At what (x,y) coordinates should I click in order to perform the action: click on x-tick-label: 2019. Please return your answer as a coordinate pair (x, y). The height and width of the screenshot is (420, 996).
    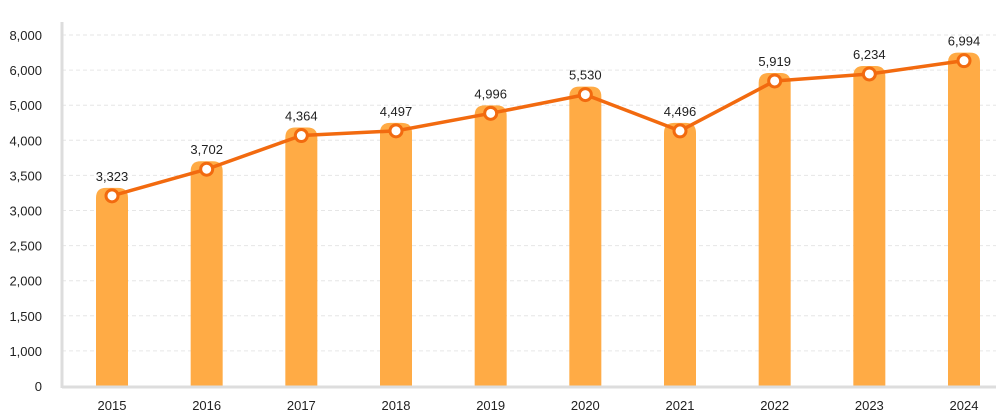
    Looking at the image, I should click on (490, 405).